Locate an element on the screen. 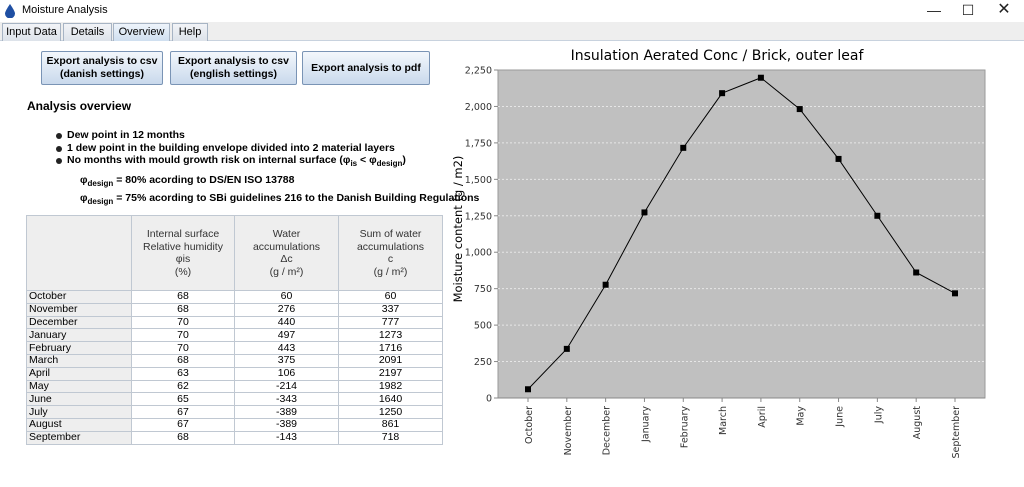 The image size is (1024, 487). bullet-dew-point-months: Dew point in 12 months is located at coordinates (230, 135).